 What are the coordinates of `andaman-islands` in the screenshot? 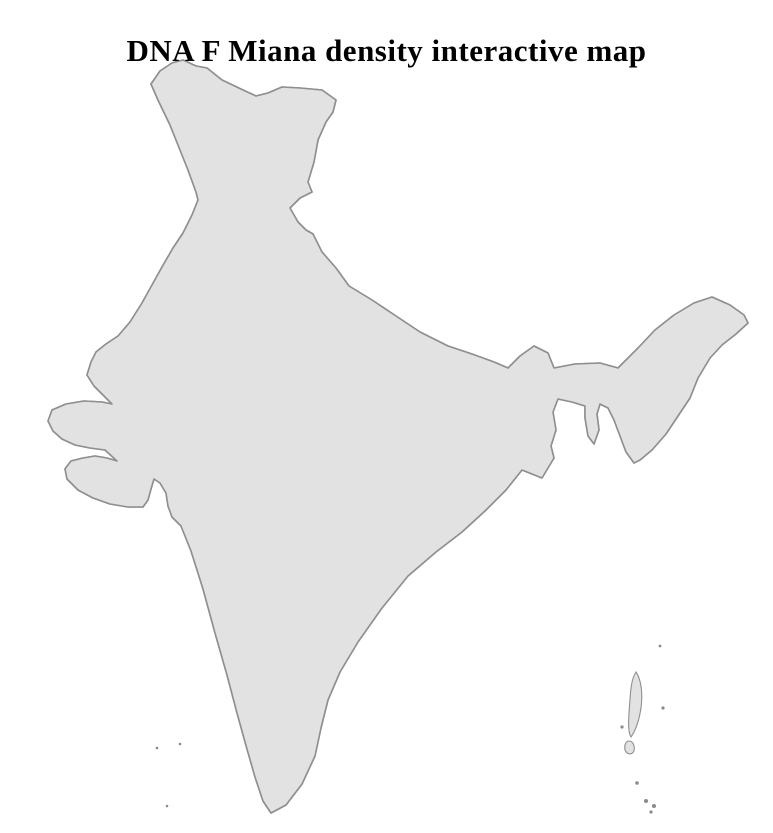 It's located at (642, 729).